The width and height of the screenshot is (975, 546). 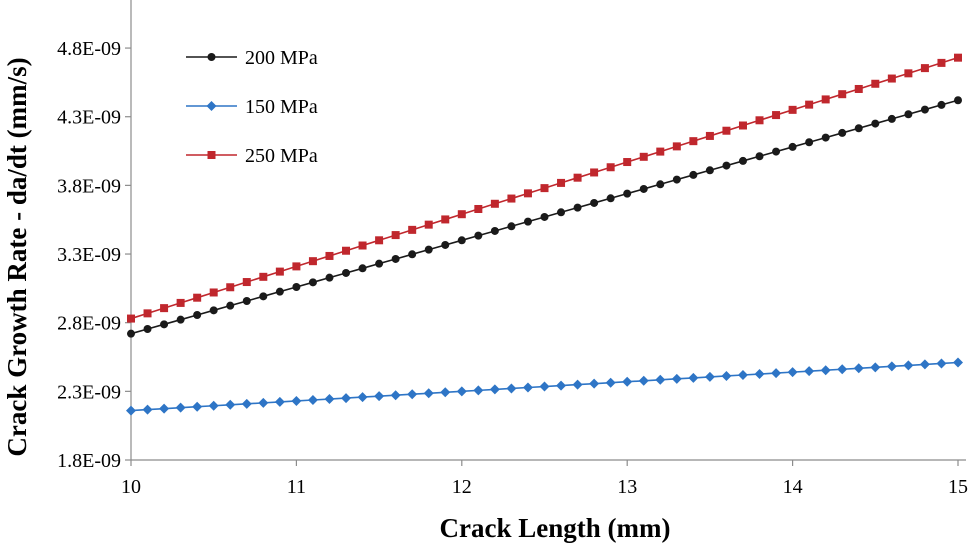 I want to click on legend-label: 200 MPa, so click(x=281, y=58).